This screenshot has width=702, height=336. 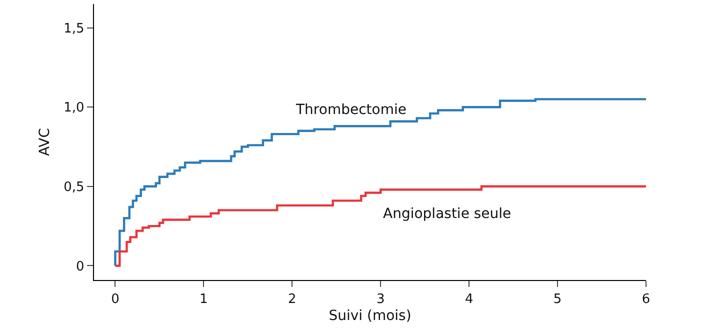 I want to click on x-tick-label: 4, so click(x=469, y=299).